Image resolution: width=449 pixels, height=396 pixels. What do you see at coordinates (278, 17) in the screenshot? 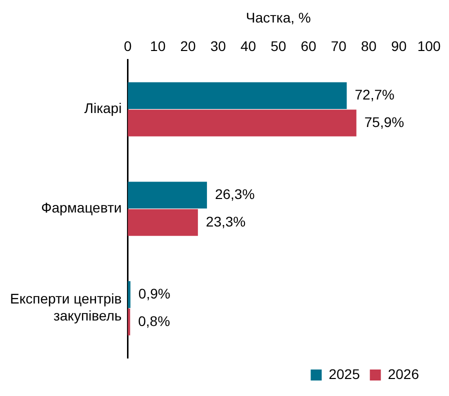
I see `x-axis-title: Частка, %` at bounding box center [278, 17].